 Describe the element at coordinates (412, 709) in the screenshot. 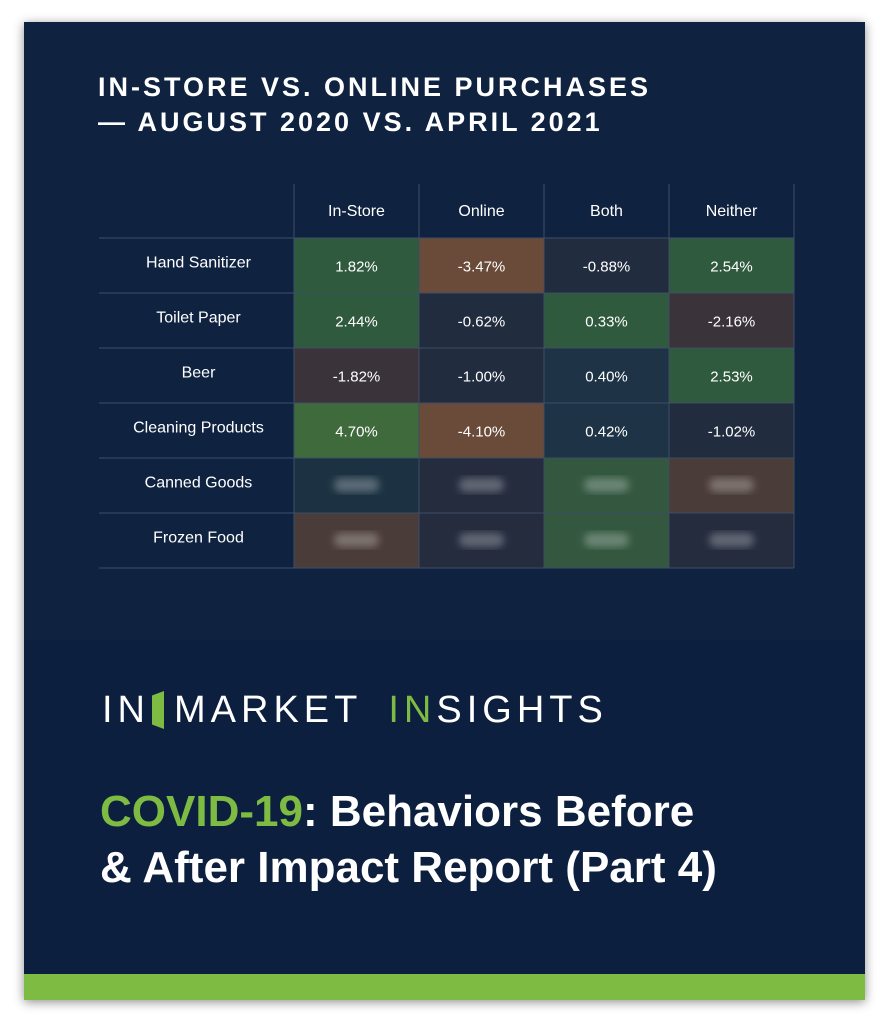

I see `logo-in-accent: IN` at that location.